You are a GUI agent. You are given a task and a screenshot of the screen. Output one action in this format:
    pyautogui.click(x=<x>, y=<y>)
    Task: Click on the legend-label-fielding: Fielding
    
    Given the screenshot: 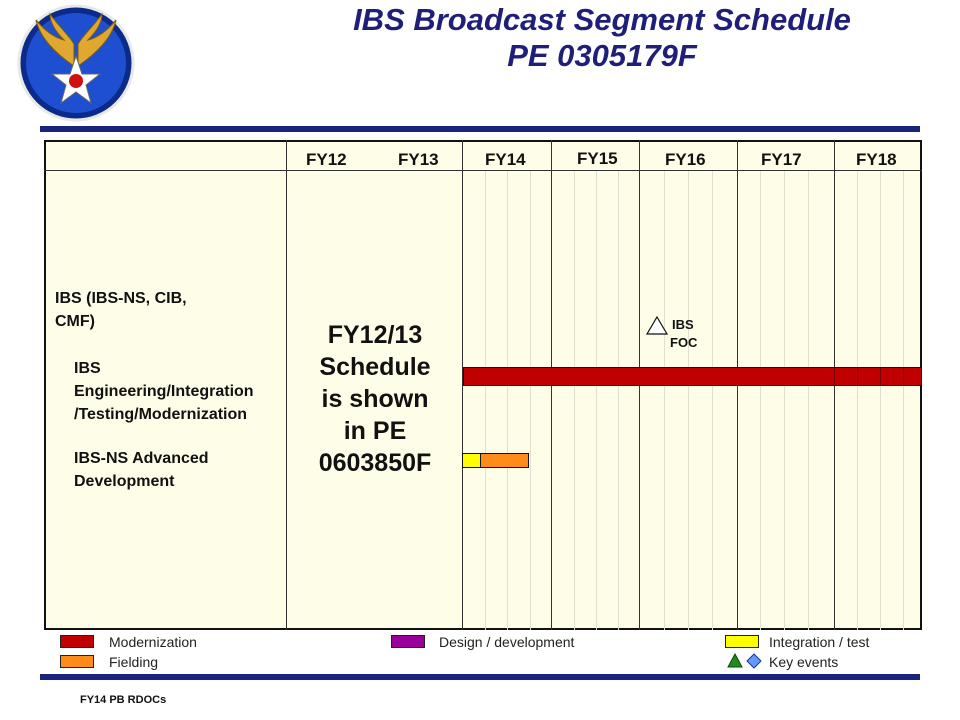 What is the action you would take?
    pyautogui.click(x=134, y=662)
    